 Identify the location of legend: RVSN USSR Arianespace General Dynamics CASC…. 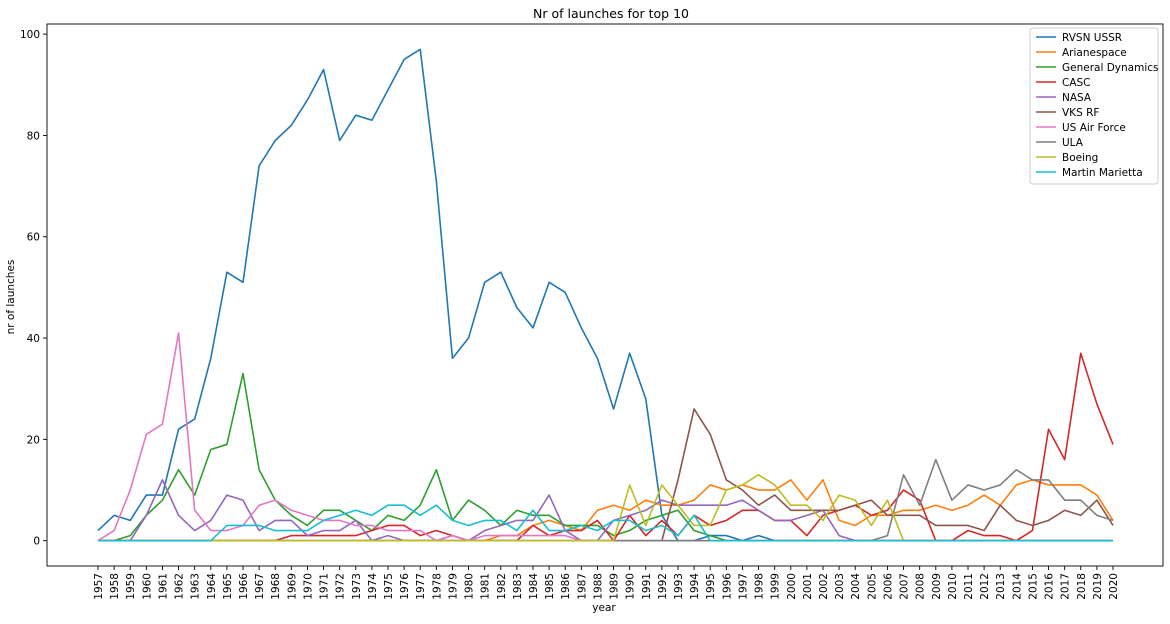
(1094, 106).